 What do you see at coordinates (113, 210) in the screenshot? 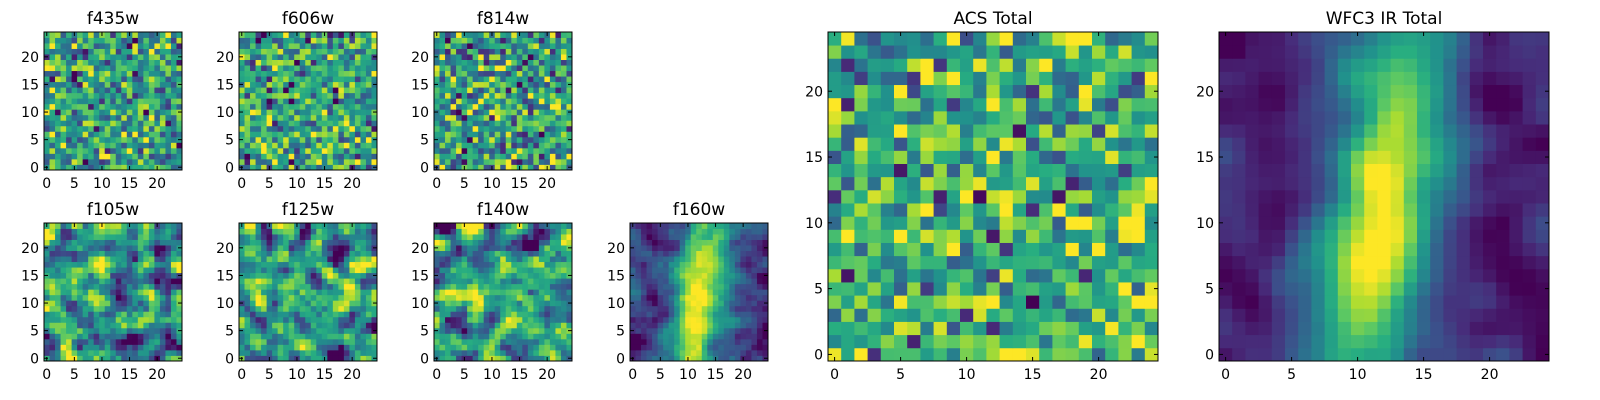
I see `panel-title: f105w` at bounding box center [113, 210].